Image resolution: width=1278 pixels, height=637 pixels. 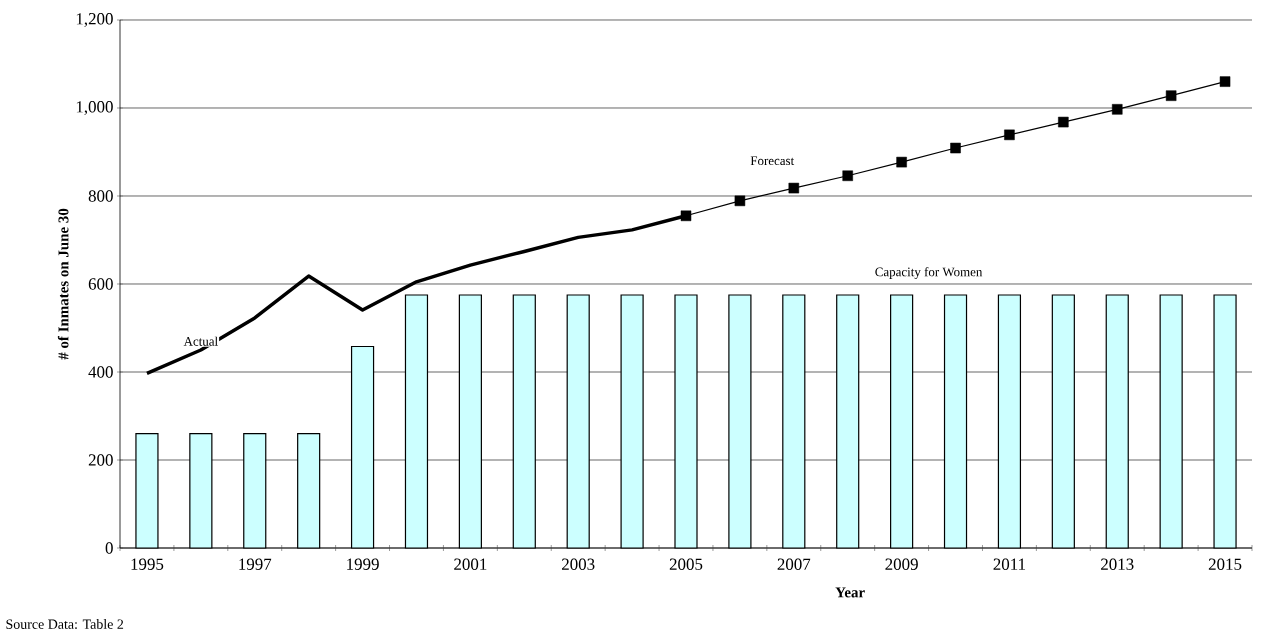 What do you see at coordinates (94, 20) in the screenshot?
I see `y-tick-label: 1,200` at bounding box center [94, 20].